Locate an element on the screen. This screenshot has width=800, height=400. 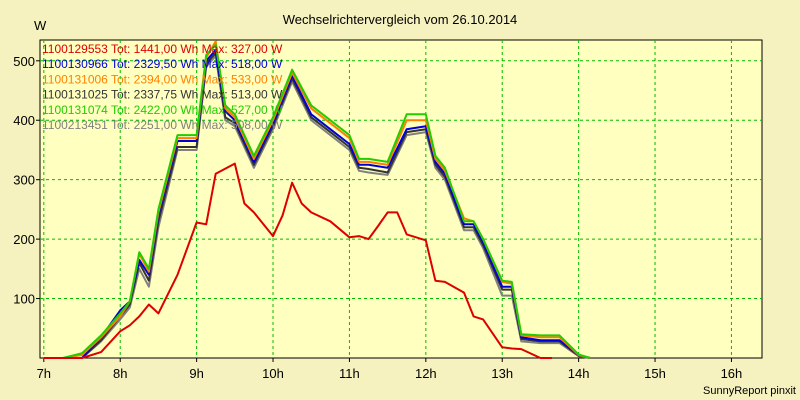
x-tick-label: 11h is located at coordinates (349, 373).